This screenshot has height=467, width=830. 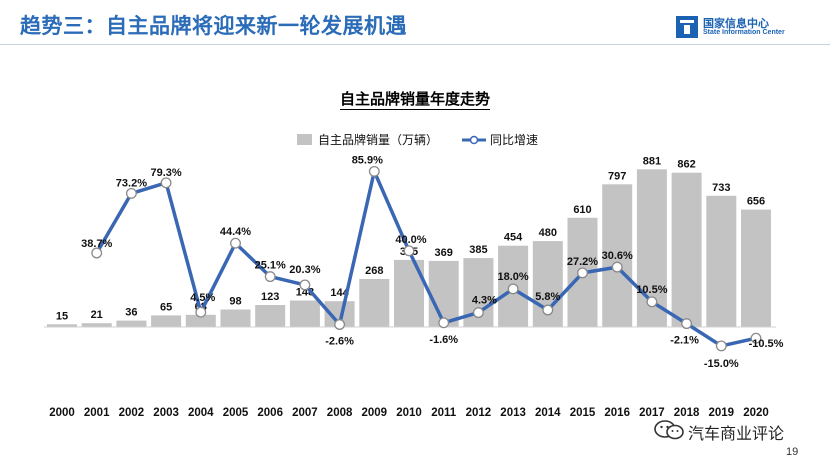 What do you see at coordinates (374, 303) in the screenshot?
I see `bar-2009` at bounding box center [374, 303].